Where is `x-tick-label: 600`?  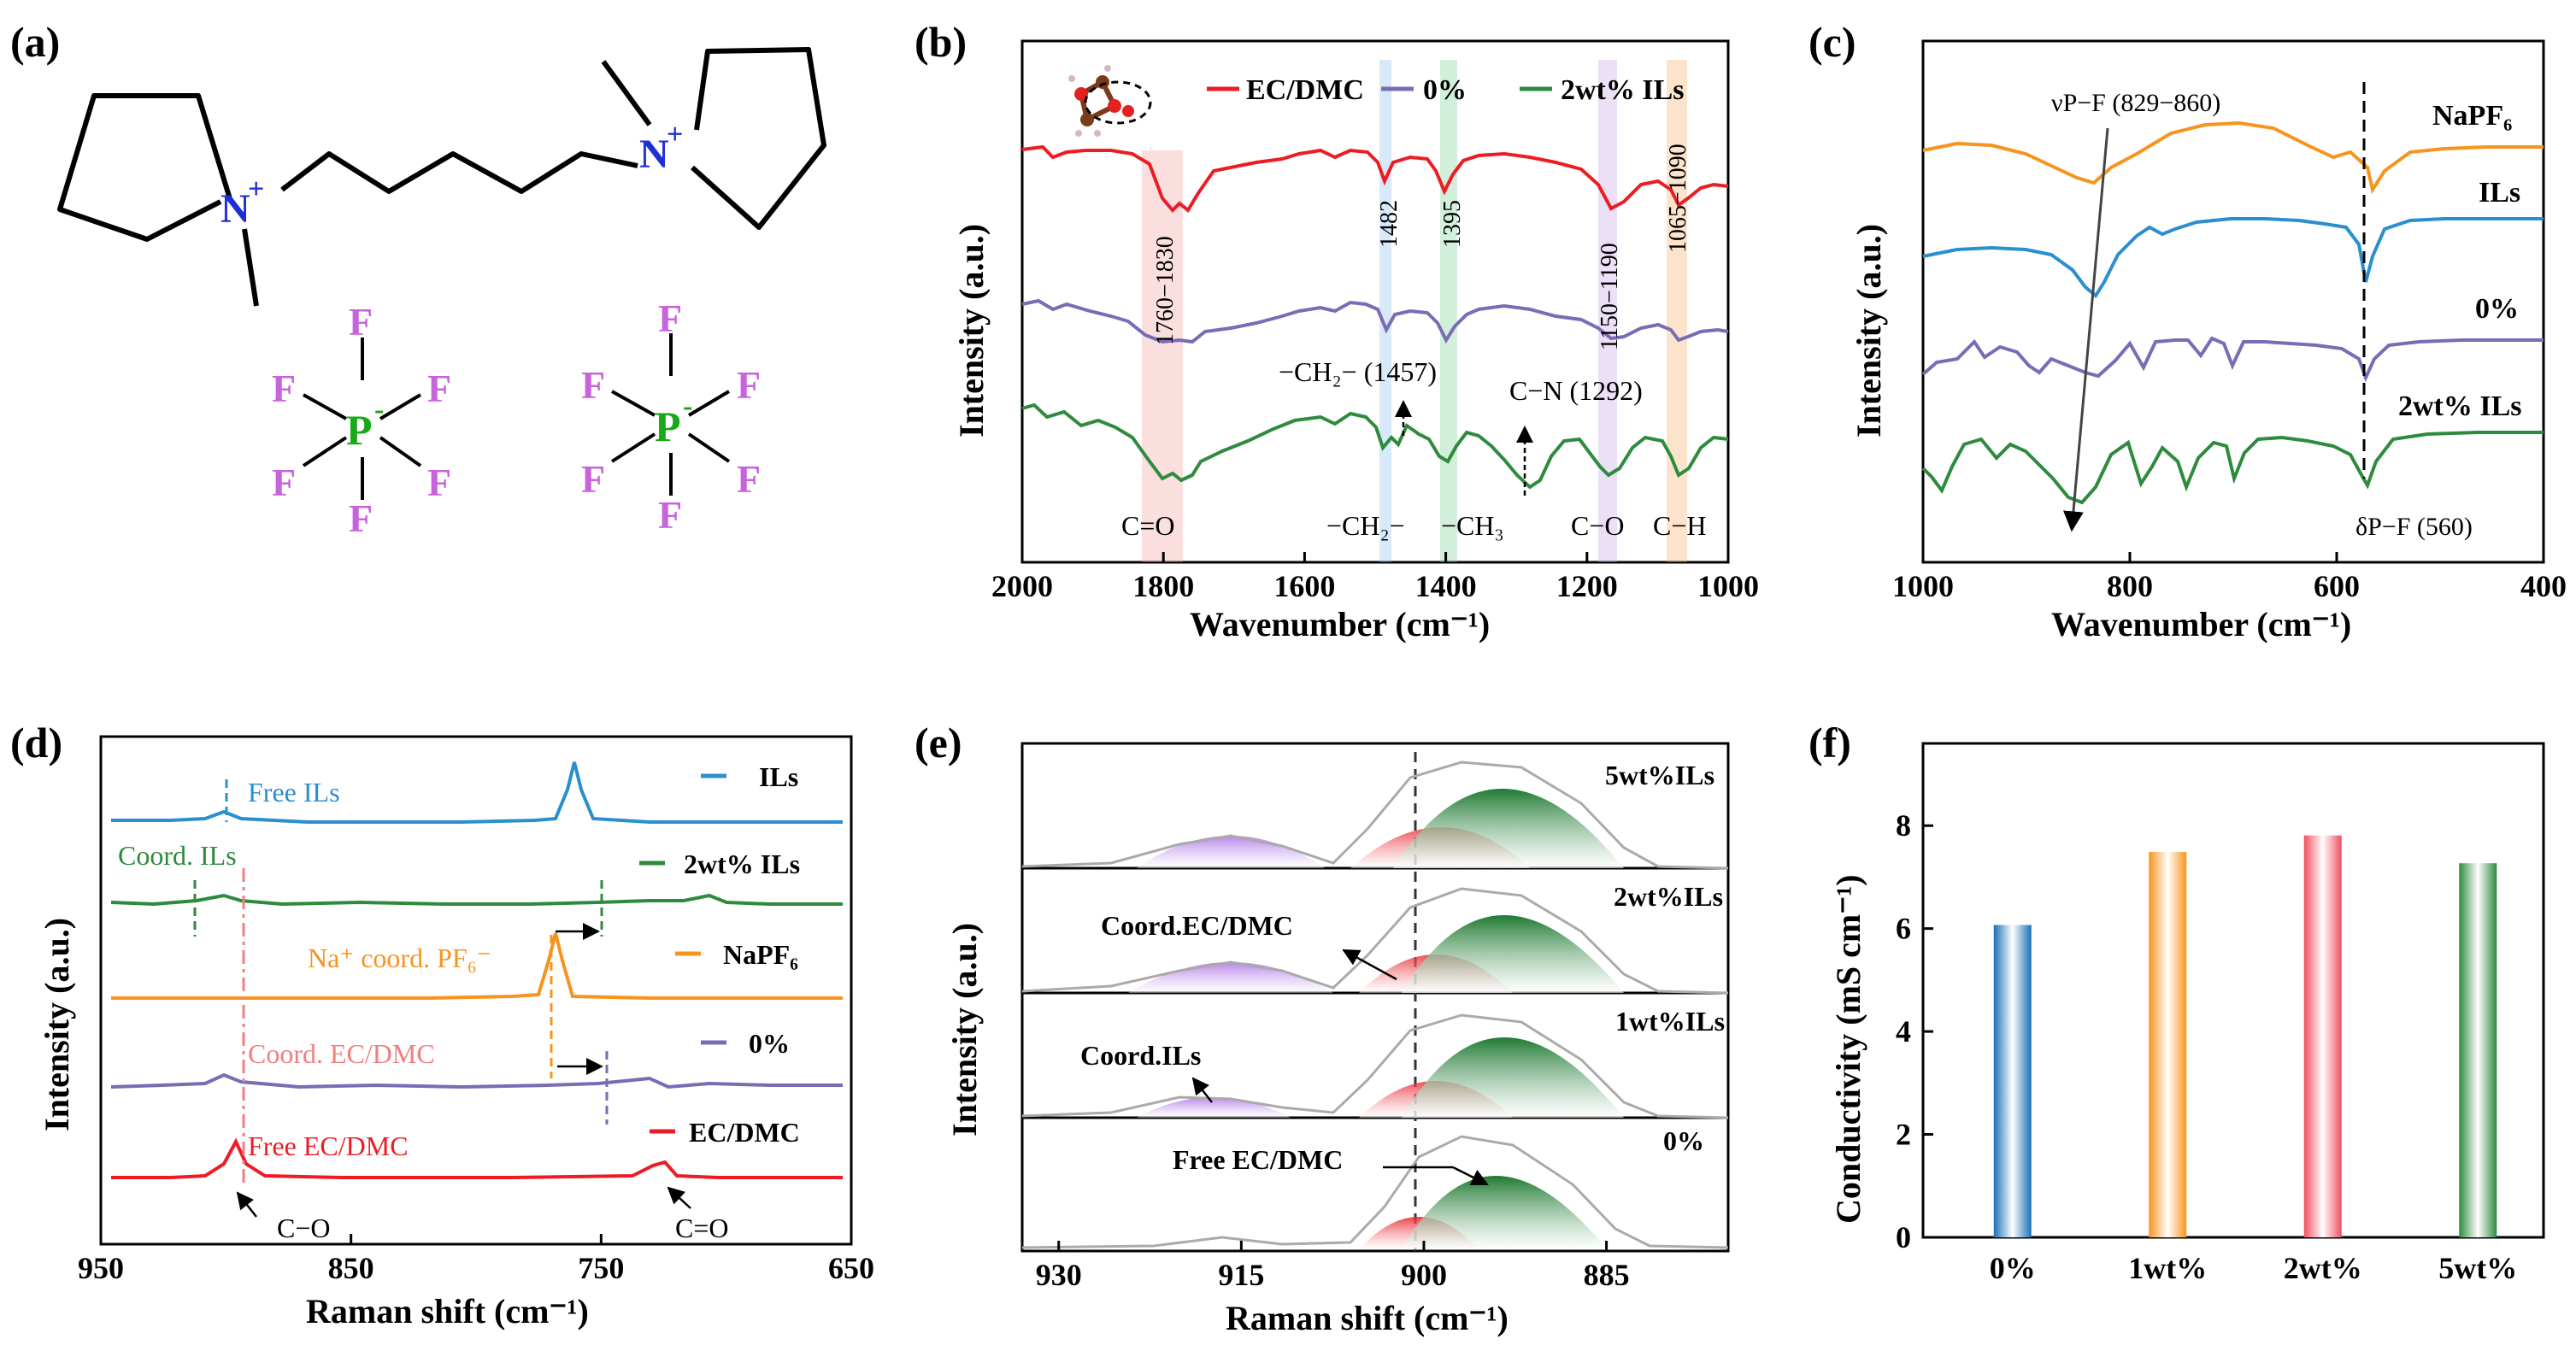
x-tick-label: 600 is located at coordinates (2337, 586).